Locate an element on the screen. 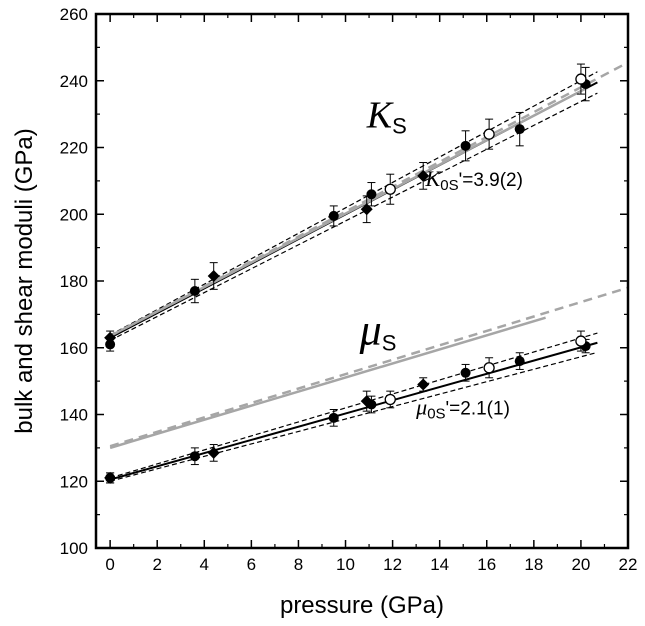  y-axis-label: bulk and shear moduli (GPa) is located at coordinates (24, 280).